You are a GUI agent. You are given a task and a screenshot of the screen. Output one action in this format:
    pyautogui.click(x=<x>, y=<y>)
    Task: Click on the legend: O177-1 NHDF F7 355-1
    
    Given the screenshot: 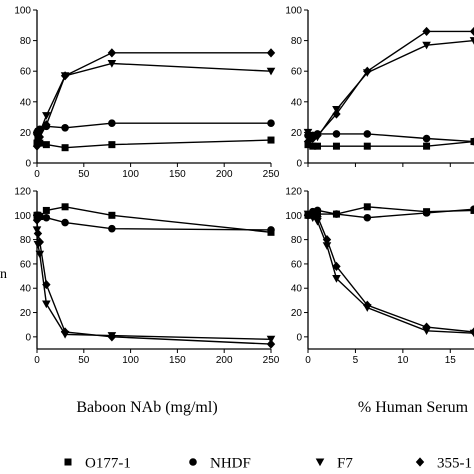 What is the action you would take?
    pyautogui.click(x=268, y=464)
    